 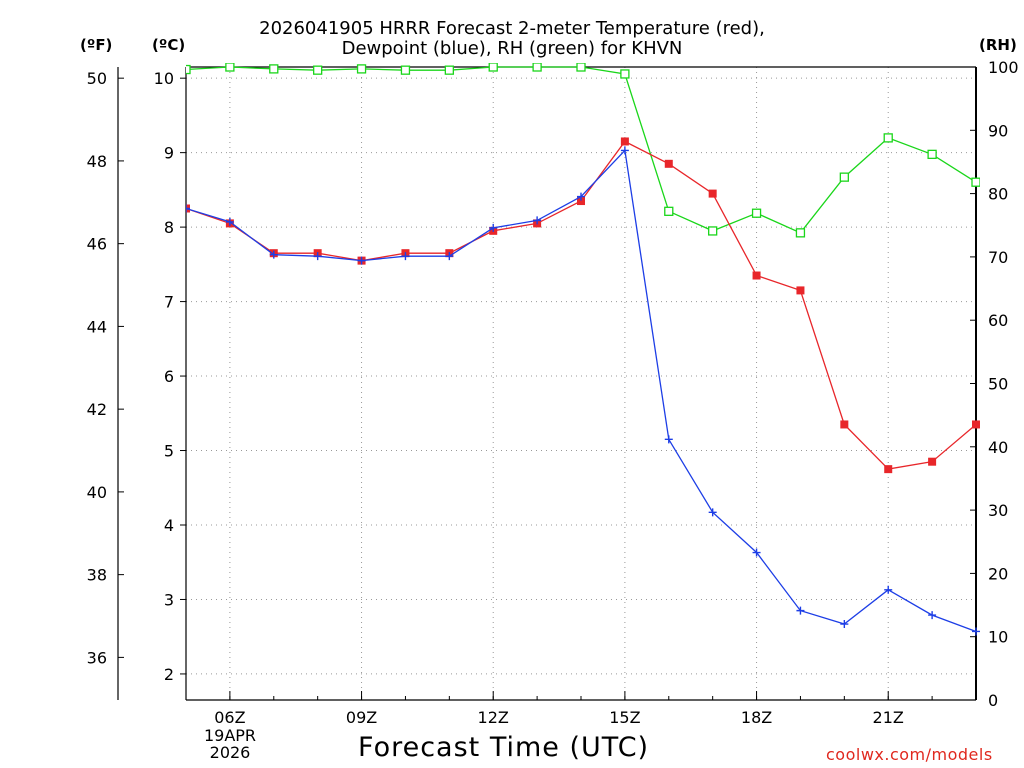 I want to click on celsius-tick-label: 8, so click(x=169, y=227).